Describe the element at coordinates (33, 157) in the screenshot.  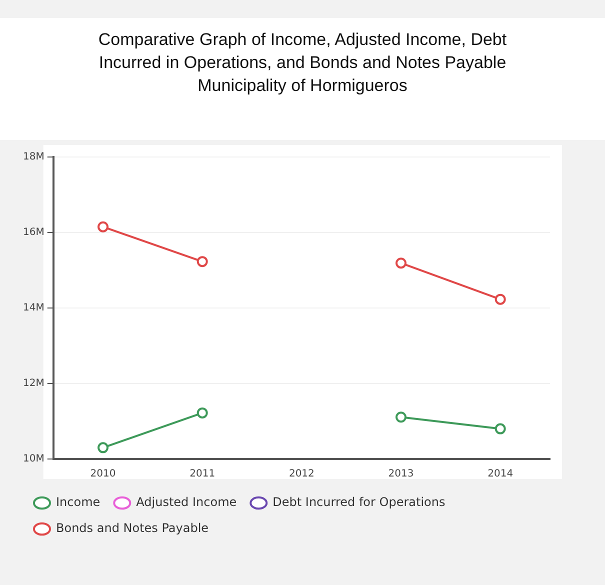
I see `y-tick-label: 18M` at that location.